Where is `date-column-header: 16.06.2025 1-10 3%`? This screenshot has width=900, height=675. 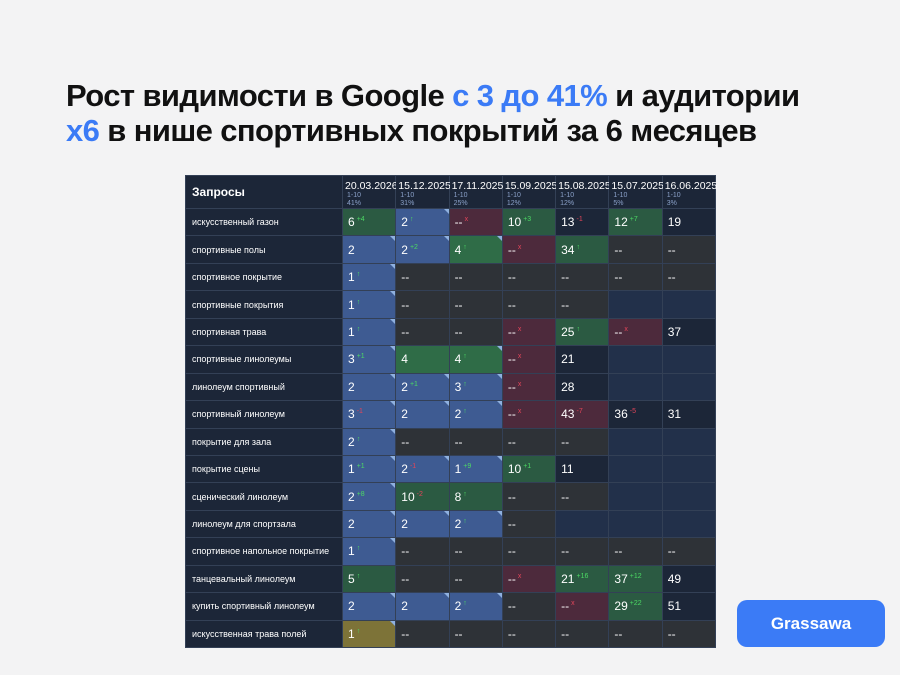
date-column-header: 16.06.2025 1-10 3% is located at coordinates (689, 192).